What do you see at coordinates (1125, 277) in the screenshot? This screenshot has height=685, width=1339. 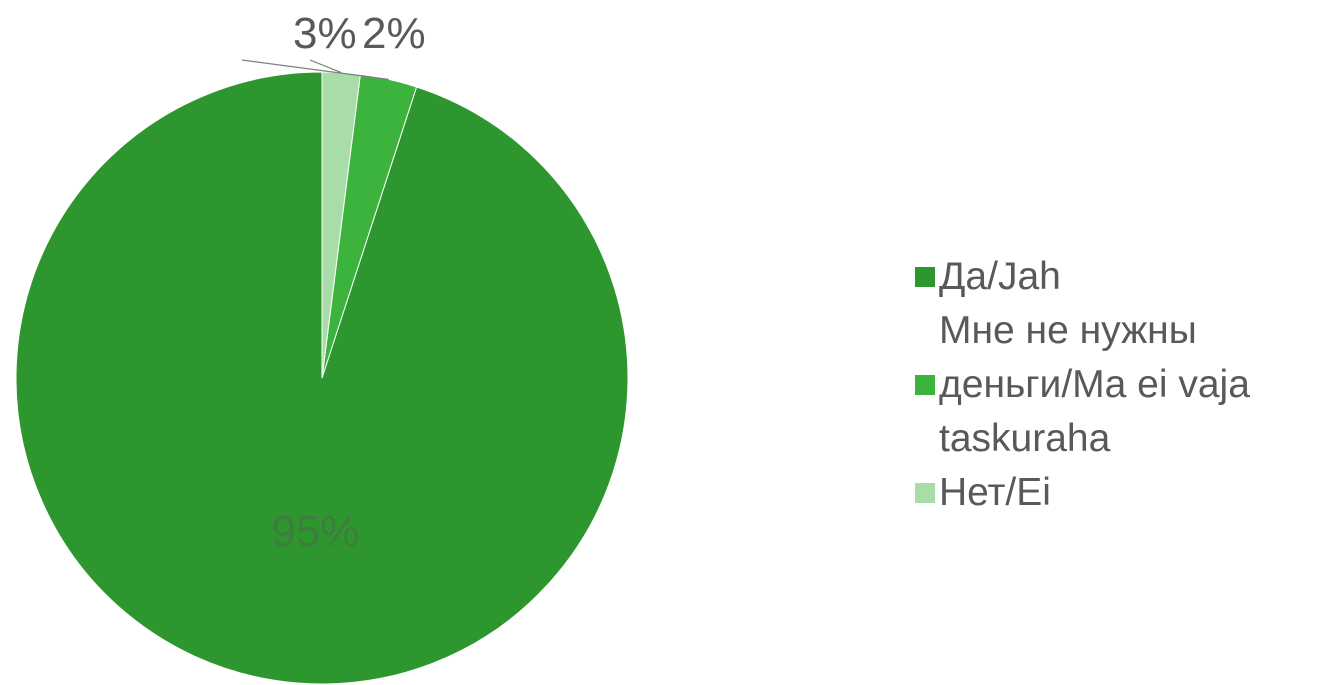 I see `legend-item-yes: Да/Jah` at bounding box center [1125, 277].